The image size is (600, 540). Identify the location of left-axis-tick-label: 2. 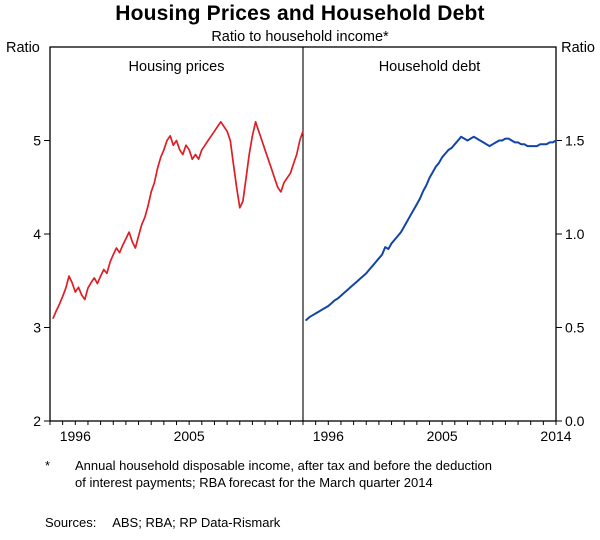
(37, 421).